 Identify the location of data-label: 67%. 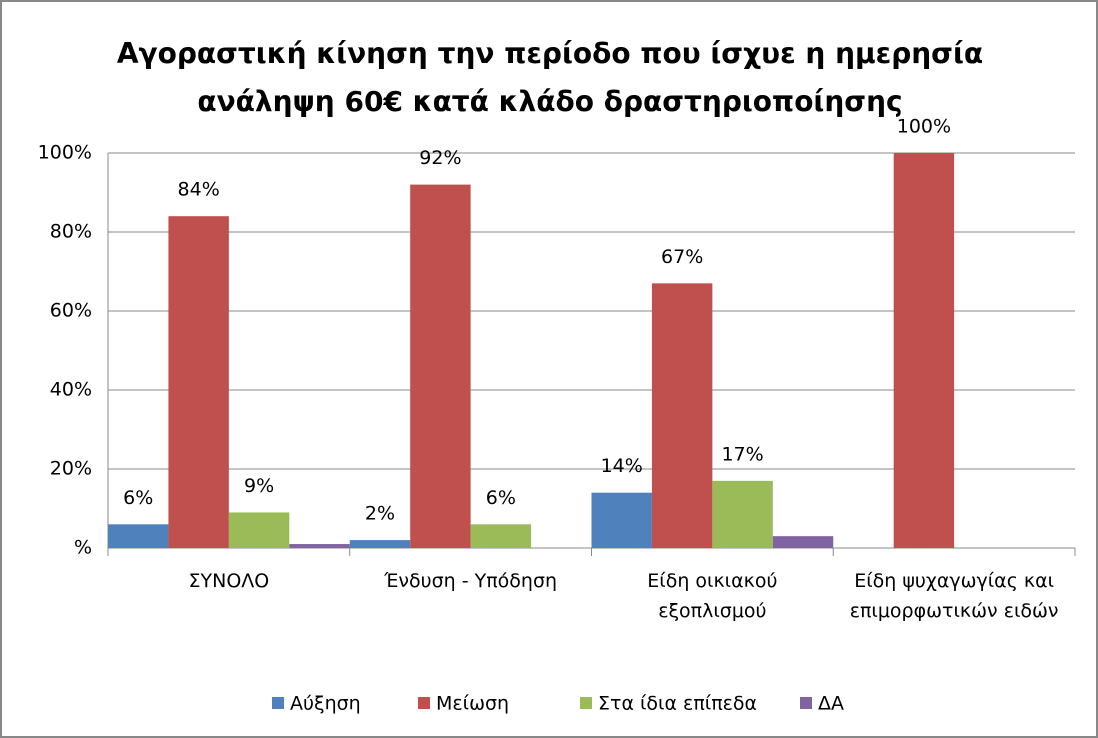
(682, 257).